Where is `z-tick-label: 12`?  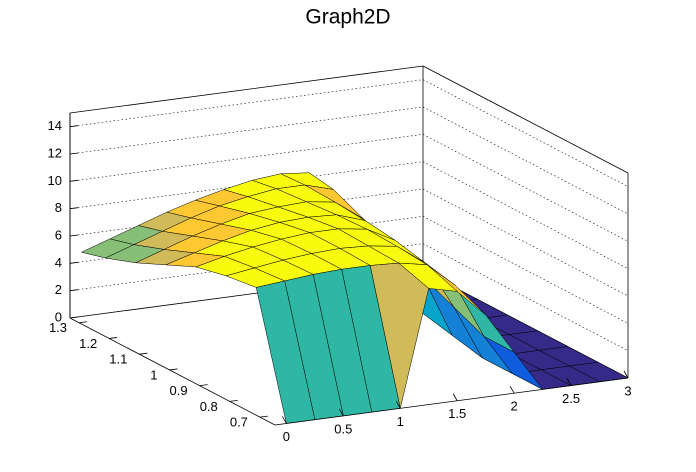
z-tick-label: 12 is located at coordinates (55, 152).